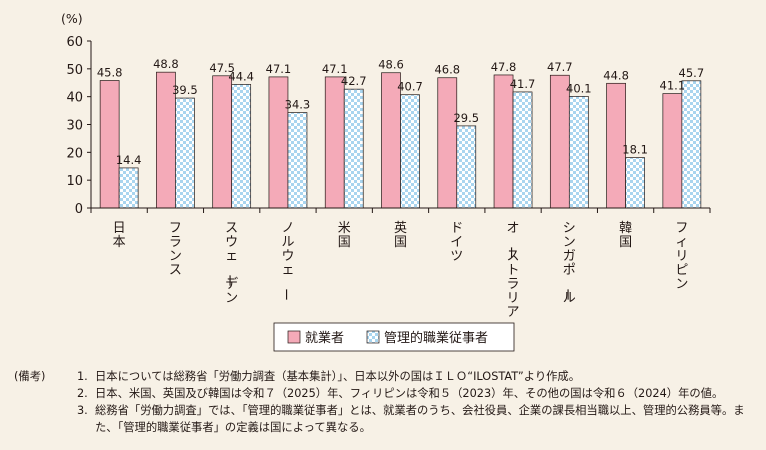 The width and height of the screenshot is (766, 450). Describe the element at coordinates (410, 87) in the screenshot. I see `data-label-managerial: 40.7` at that location.